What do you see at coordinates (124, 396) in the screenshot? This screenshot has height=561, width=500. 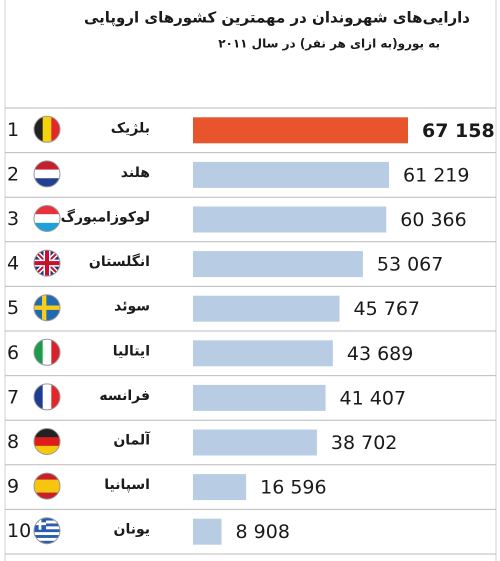 I see `country-label: فرانسه` at bounding box center [124, 396].